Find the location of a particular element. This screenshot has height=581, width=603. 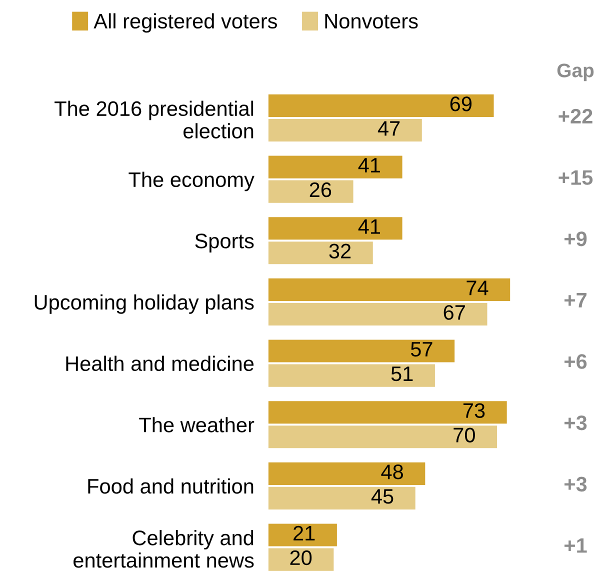

legend-label: All registered voters is located at coordinates (185, 23).